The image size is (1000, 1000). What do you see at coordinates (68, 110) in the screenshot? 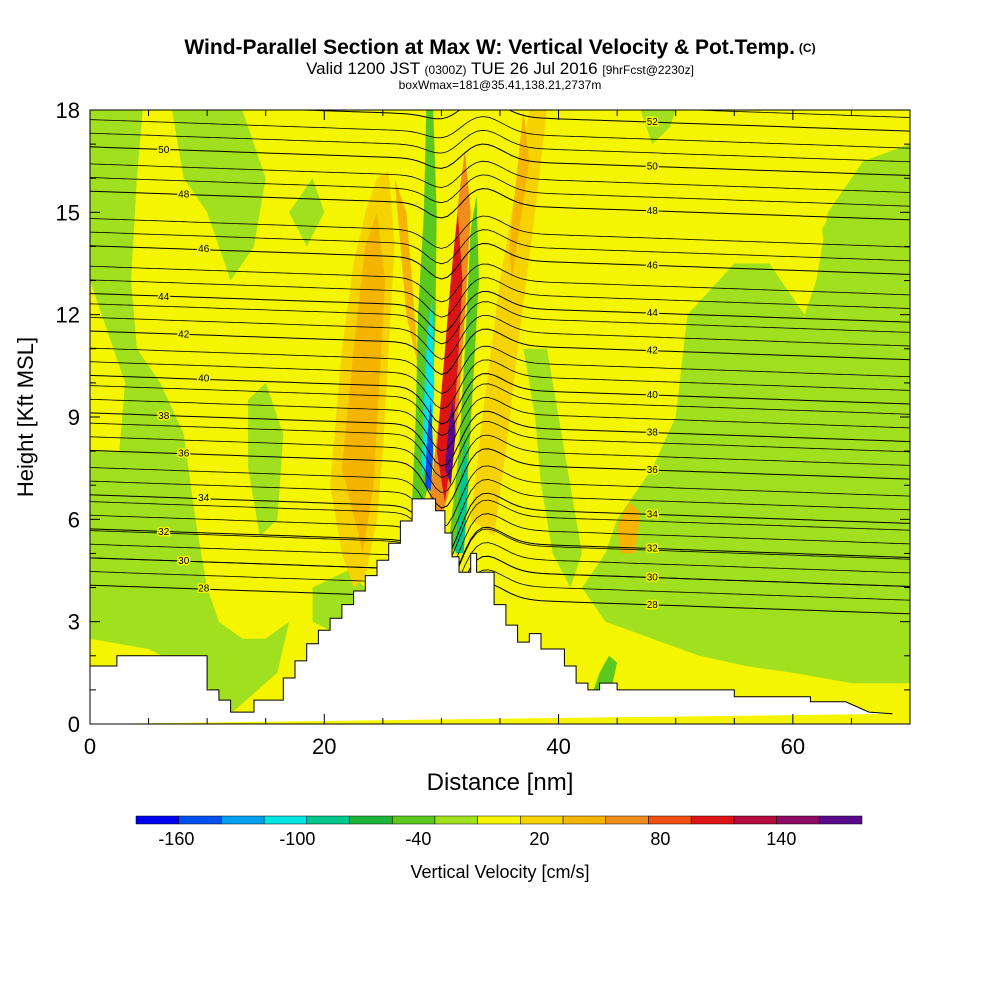
I see `y-tick-label: 18` at bounding box center [68, 110].